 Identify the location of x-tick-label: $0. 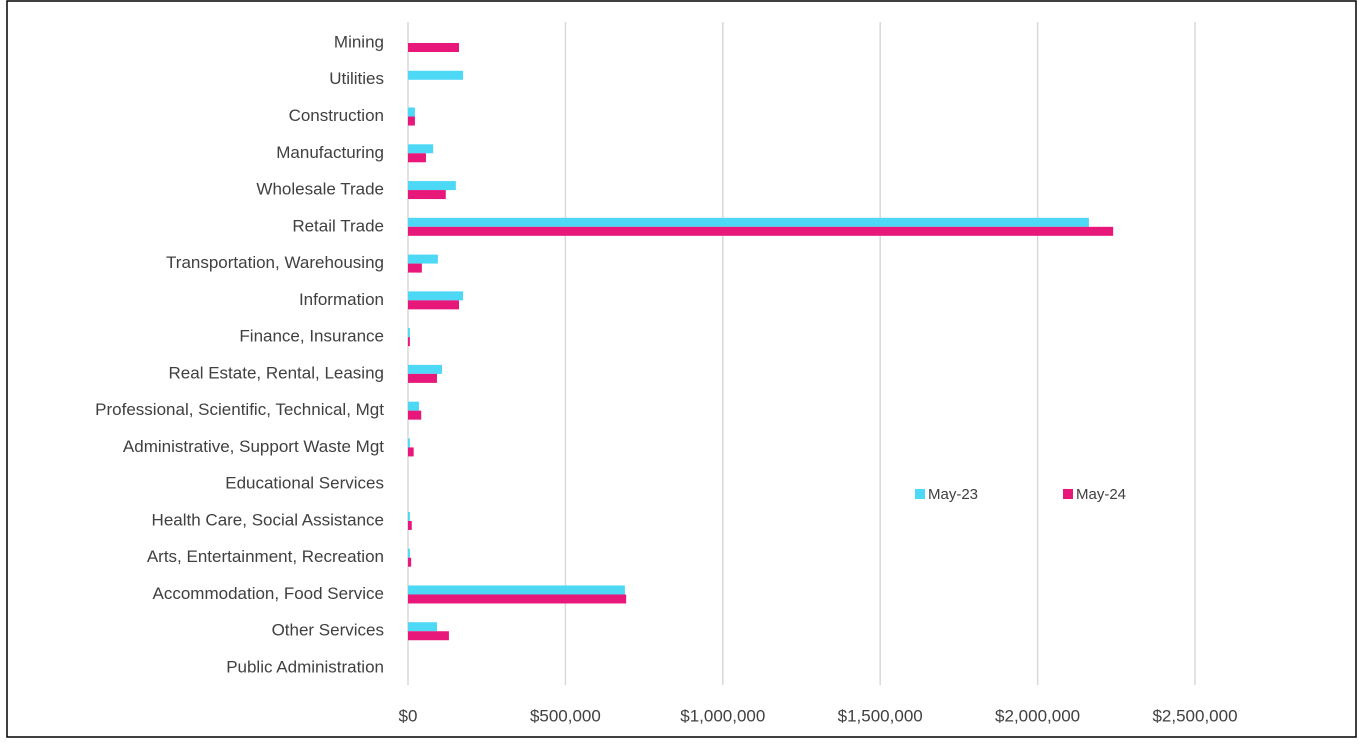
(408, 715).